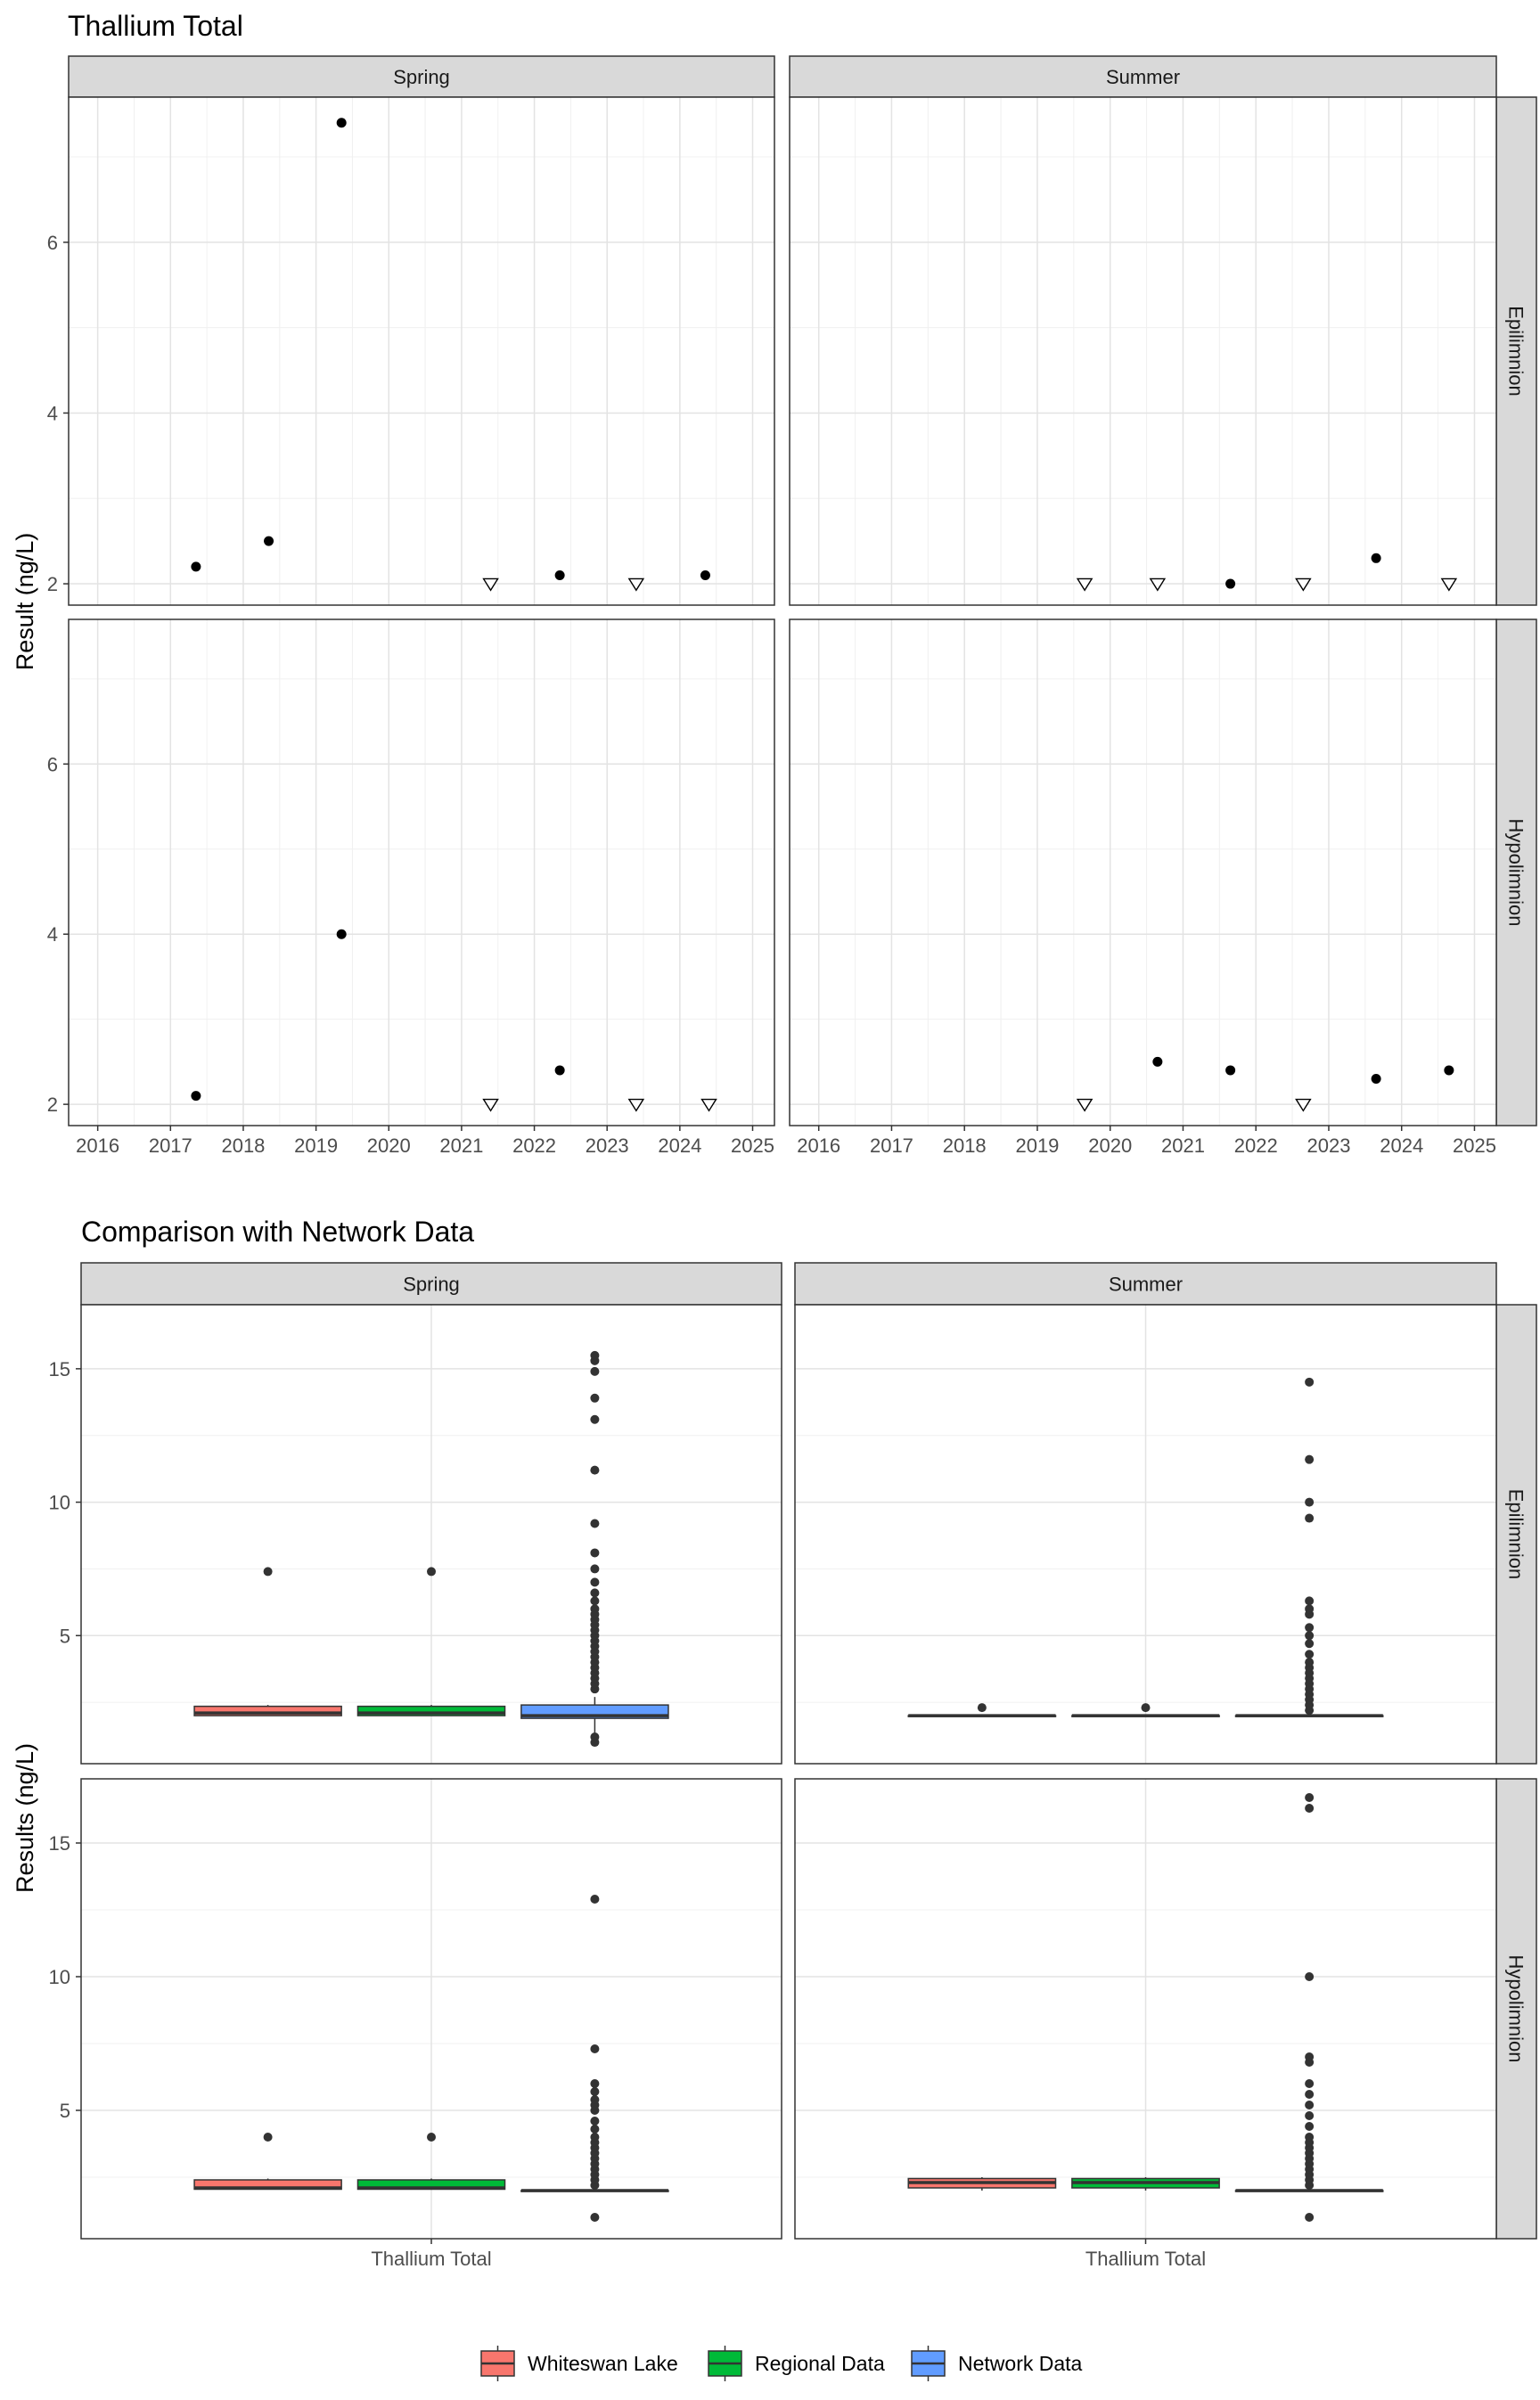 This screenshot has width=1540, height=2400. What do you see at coordinates (277, 1232) in the screenshot?
I see `chart-title-comparison: Comparison with Network Data` at bounding box center [277, 1232].